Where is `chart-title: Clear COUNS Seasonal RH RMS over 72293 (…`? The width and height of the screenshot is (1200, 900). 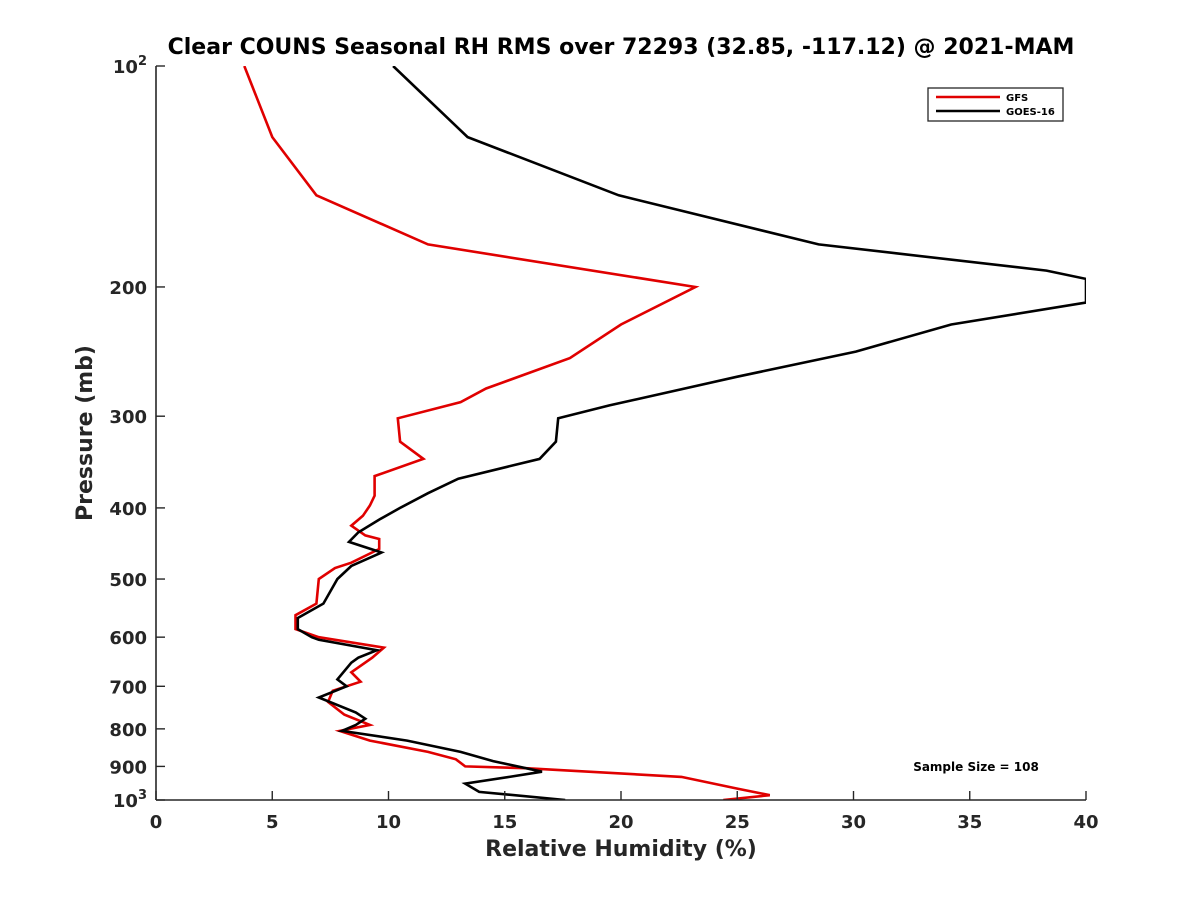
chart-title: Clear COUNS Seasonal RH RMS over 72293 (… is located at coordinates (621, 47).